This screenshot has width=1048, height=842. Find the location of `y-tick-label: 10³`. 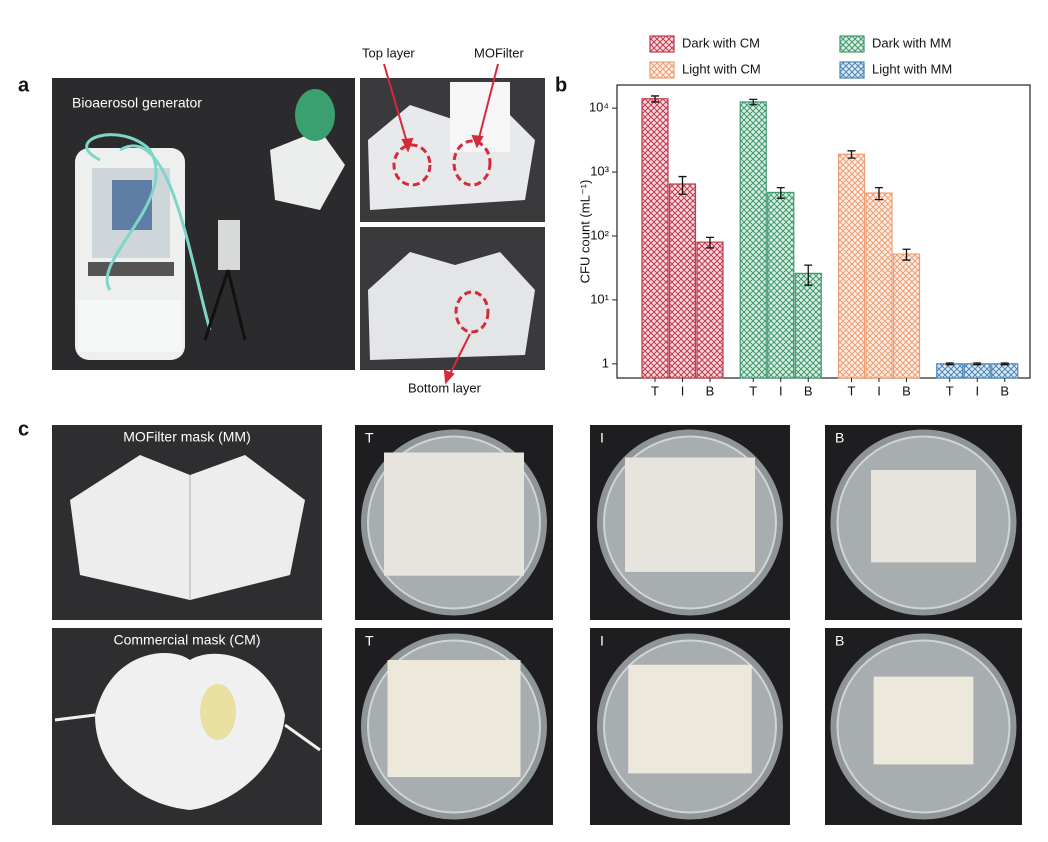

y-tick-label: 10³ is located at coordinates (599, 170).